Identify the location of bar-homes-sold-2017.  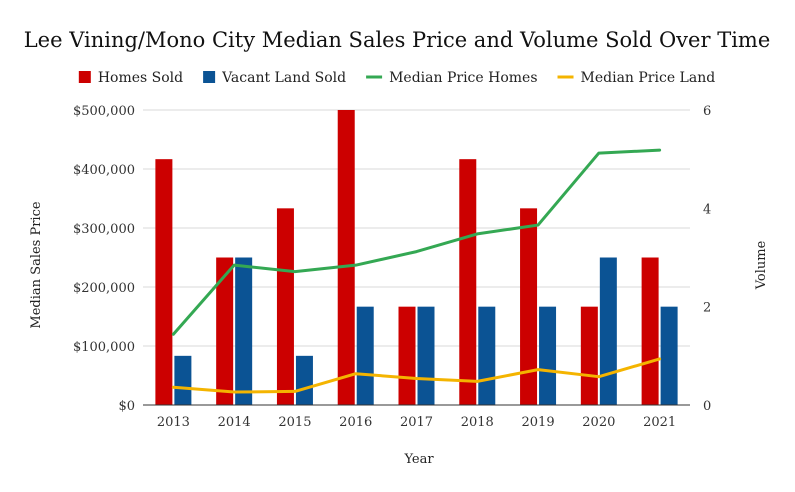
(407, 355).